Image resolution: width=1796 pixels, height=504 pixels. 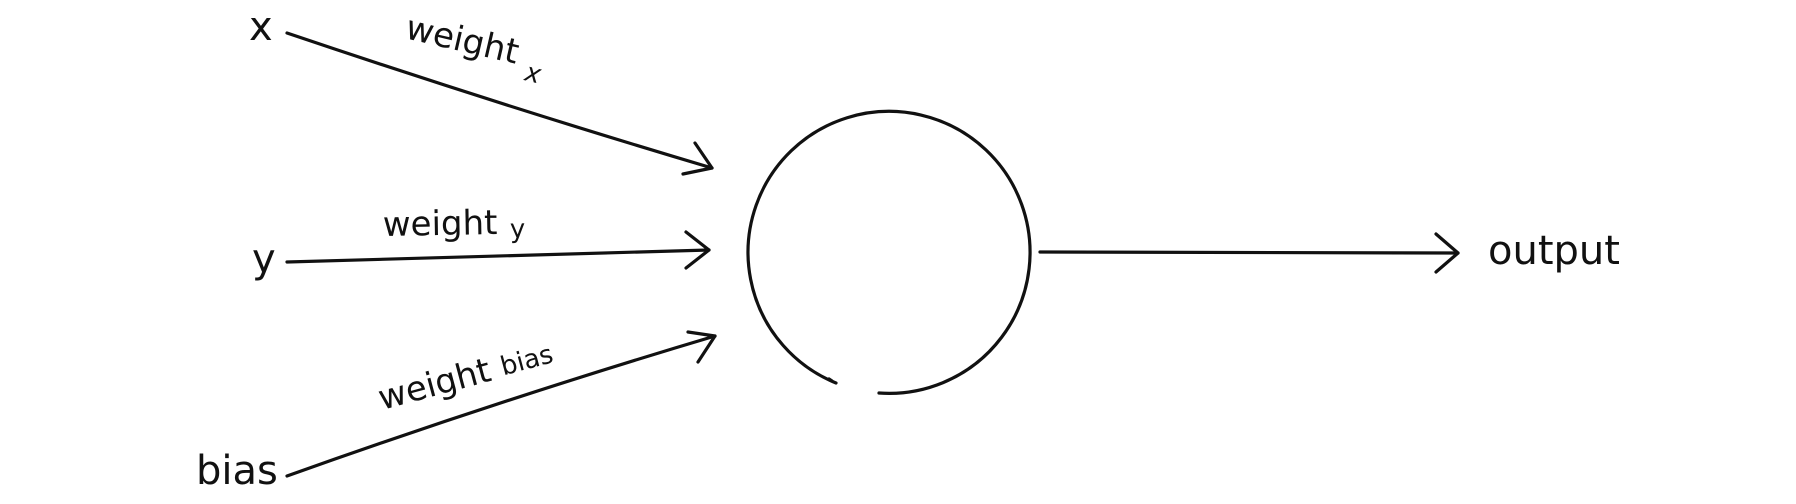 What do you see at coordinates (830, 380) in the screenshot?
I see `neuron-circle-tail` at bounding box center [830, 380].